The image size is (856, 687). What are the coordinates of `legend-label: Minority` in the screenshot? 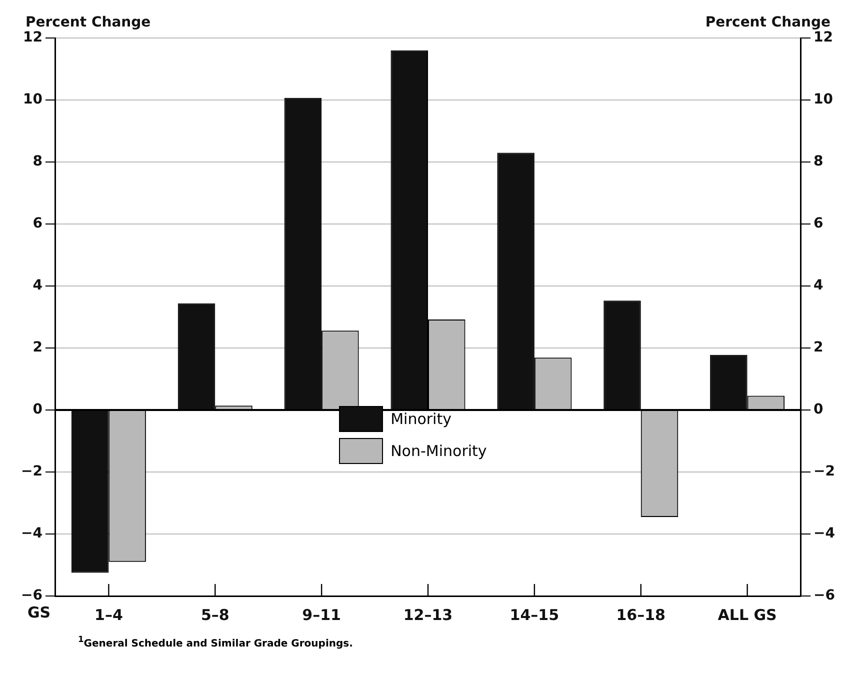 It's located at (421, 419).